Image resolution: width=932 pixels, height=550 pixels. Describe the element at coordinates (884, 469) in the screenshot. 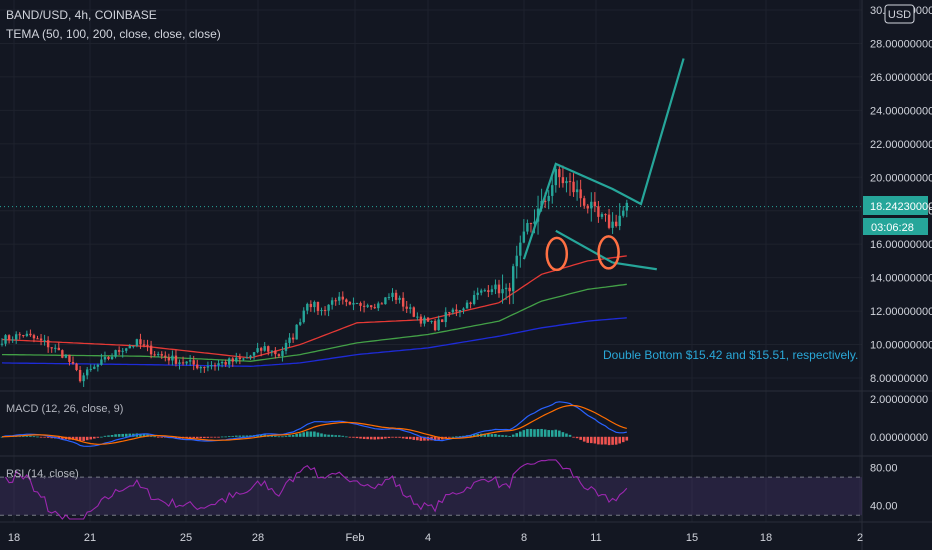

I see `rsi-tick-label: 80.00` at that location.